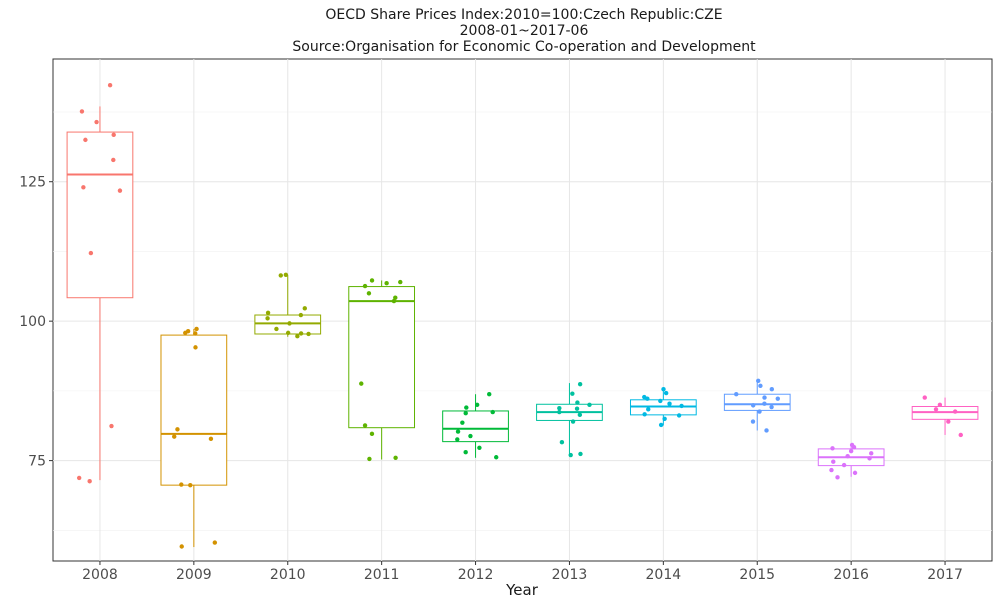 This screenshot has width=1000, height=600. What do you see at coordinates (32, 322) in the screenshot?
I see `y-tick-label: 100` at bounding box center [32, 322].